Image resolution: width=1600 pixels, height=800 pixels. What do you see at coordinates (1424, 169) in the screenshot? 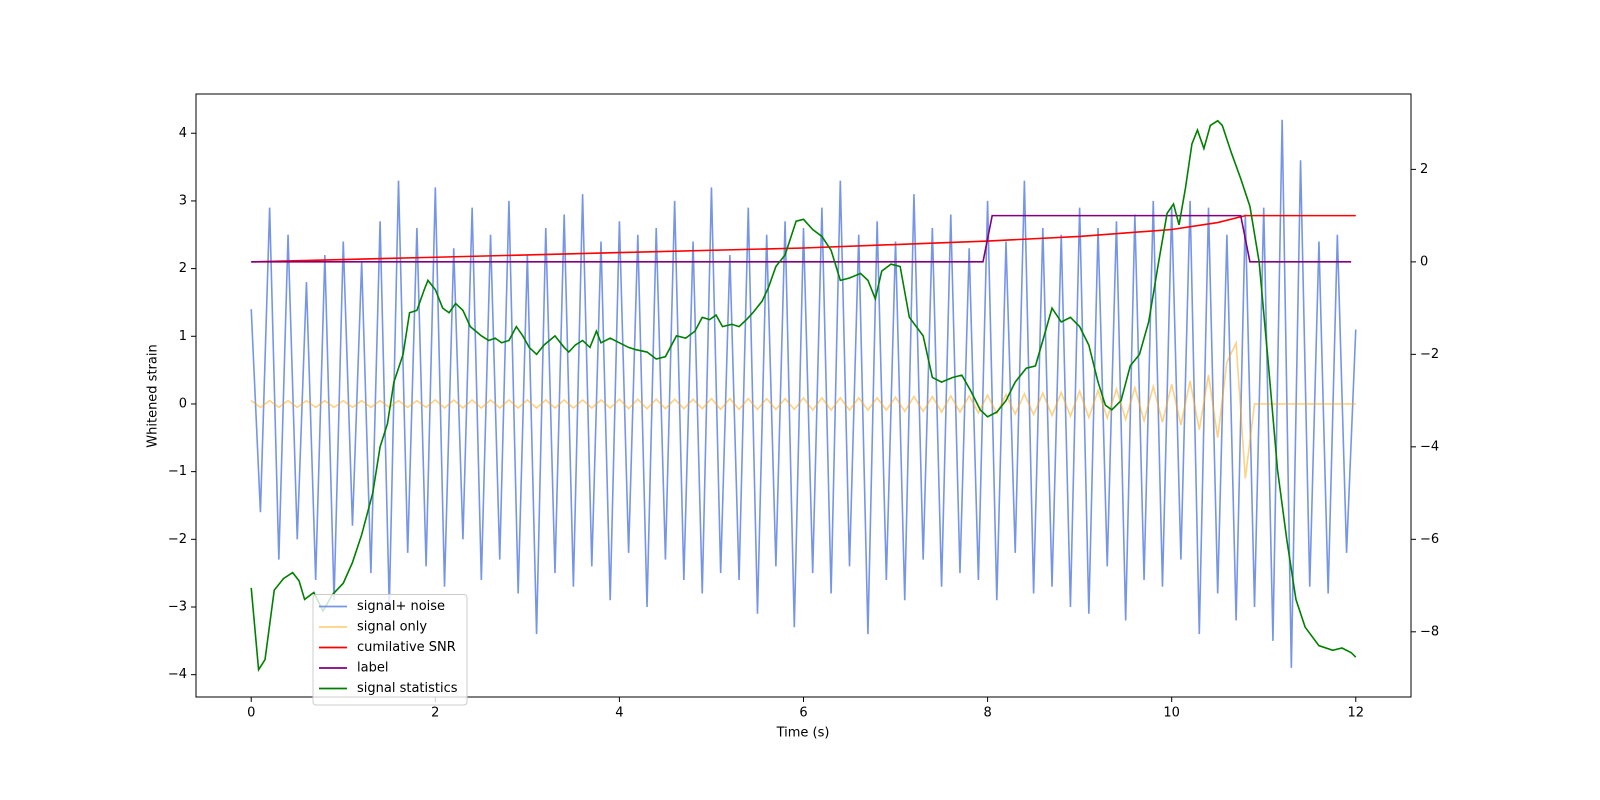
I see `y2-tick-label: 2` at bounding box center [1424, 169].